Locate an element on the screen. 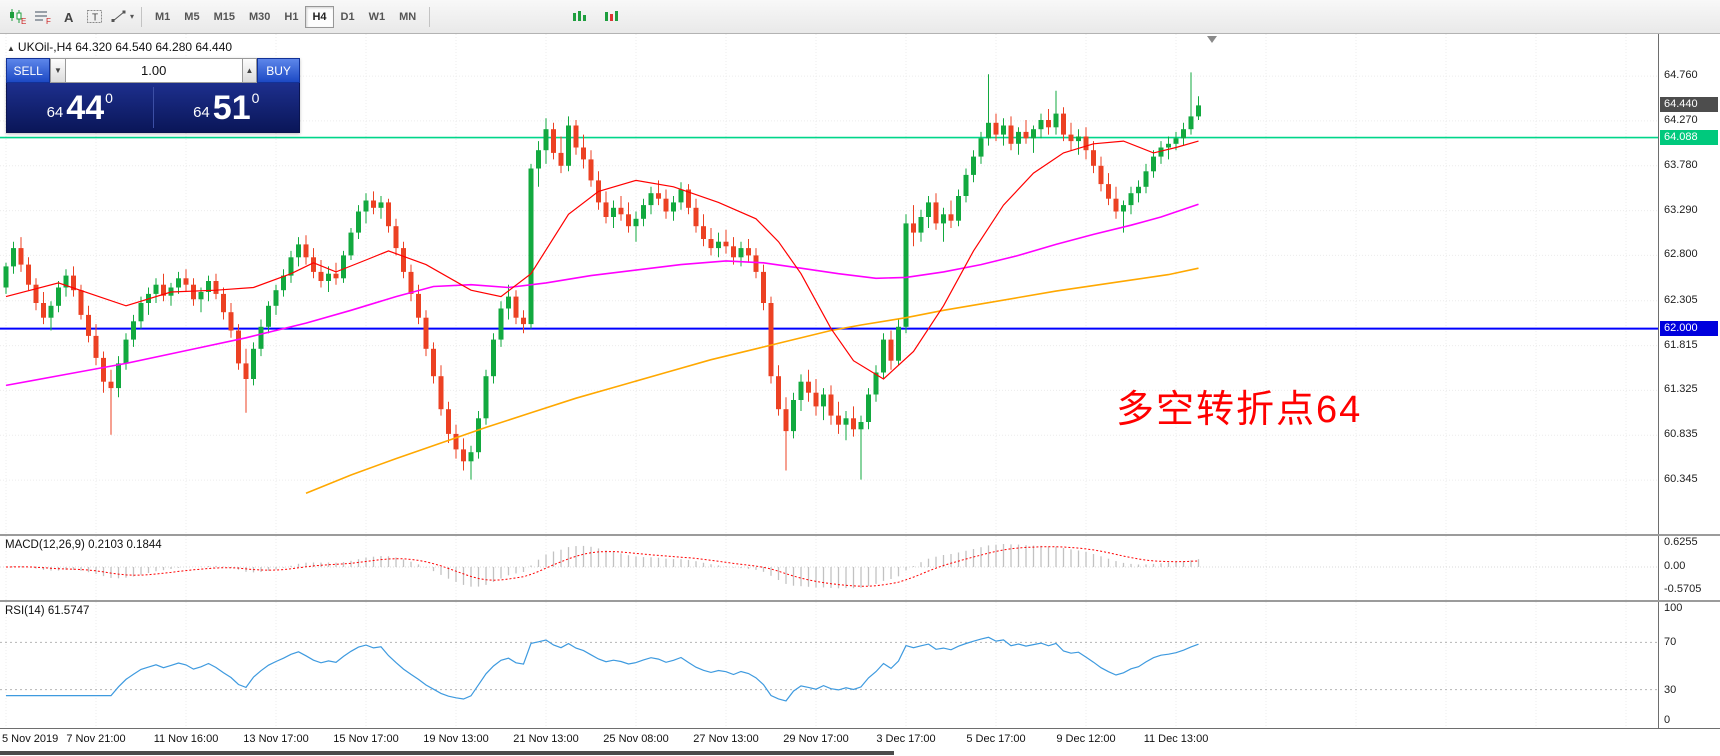 This screenshot has height=756, width=1720. time-axis-label: 7 Nov 21:00 is located at coordinates (96, 739).